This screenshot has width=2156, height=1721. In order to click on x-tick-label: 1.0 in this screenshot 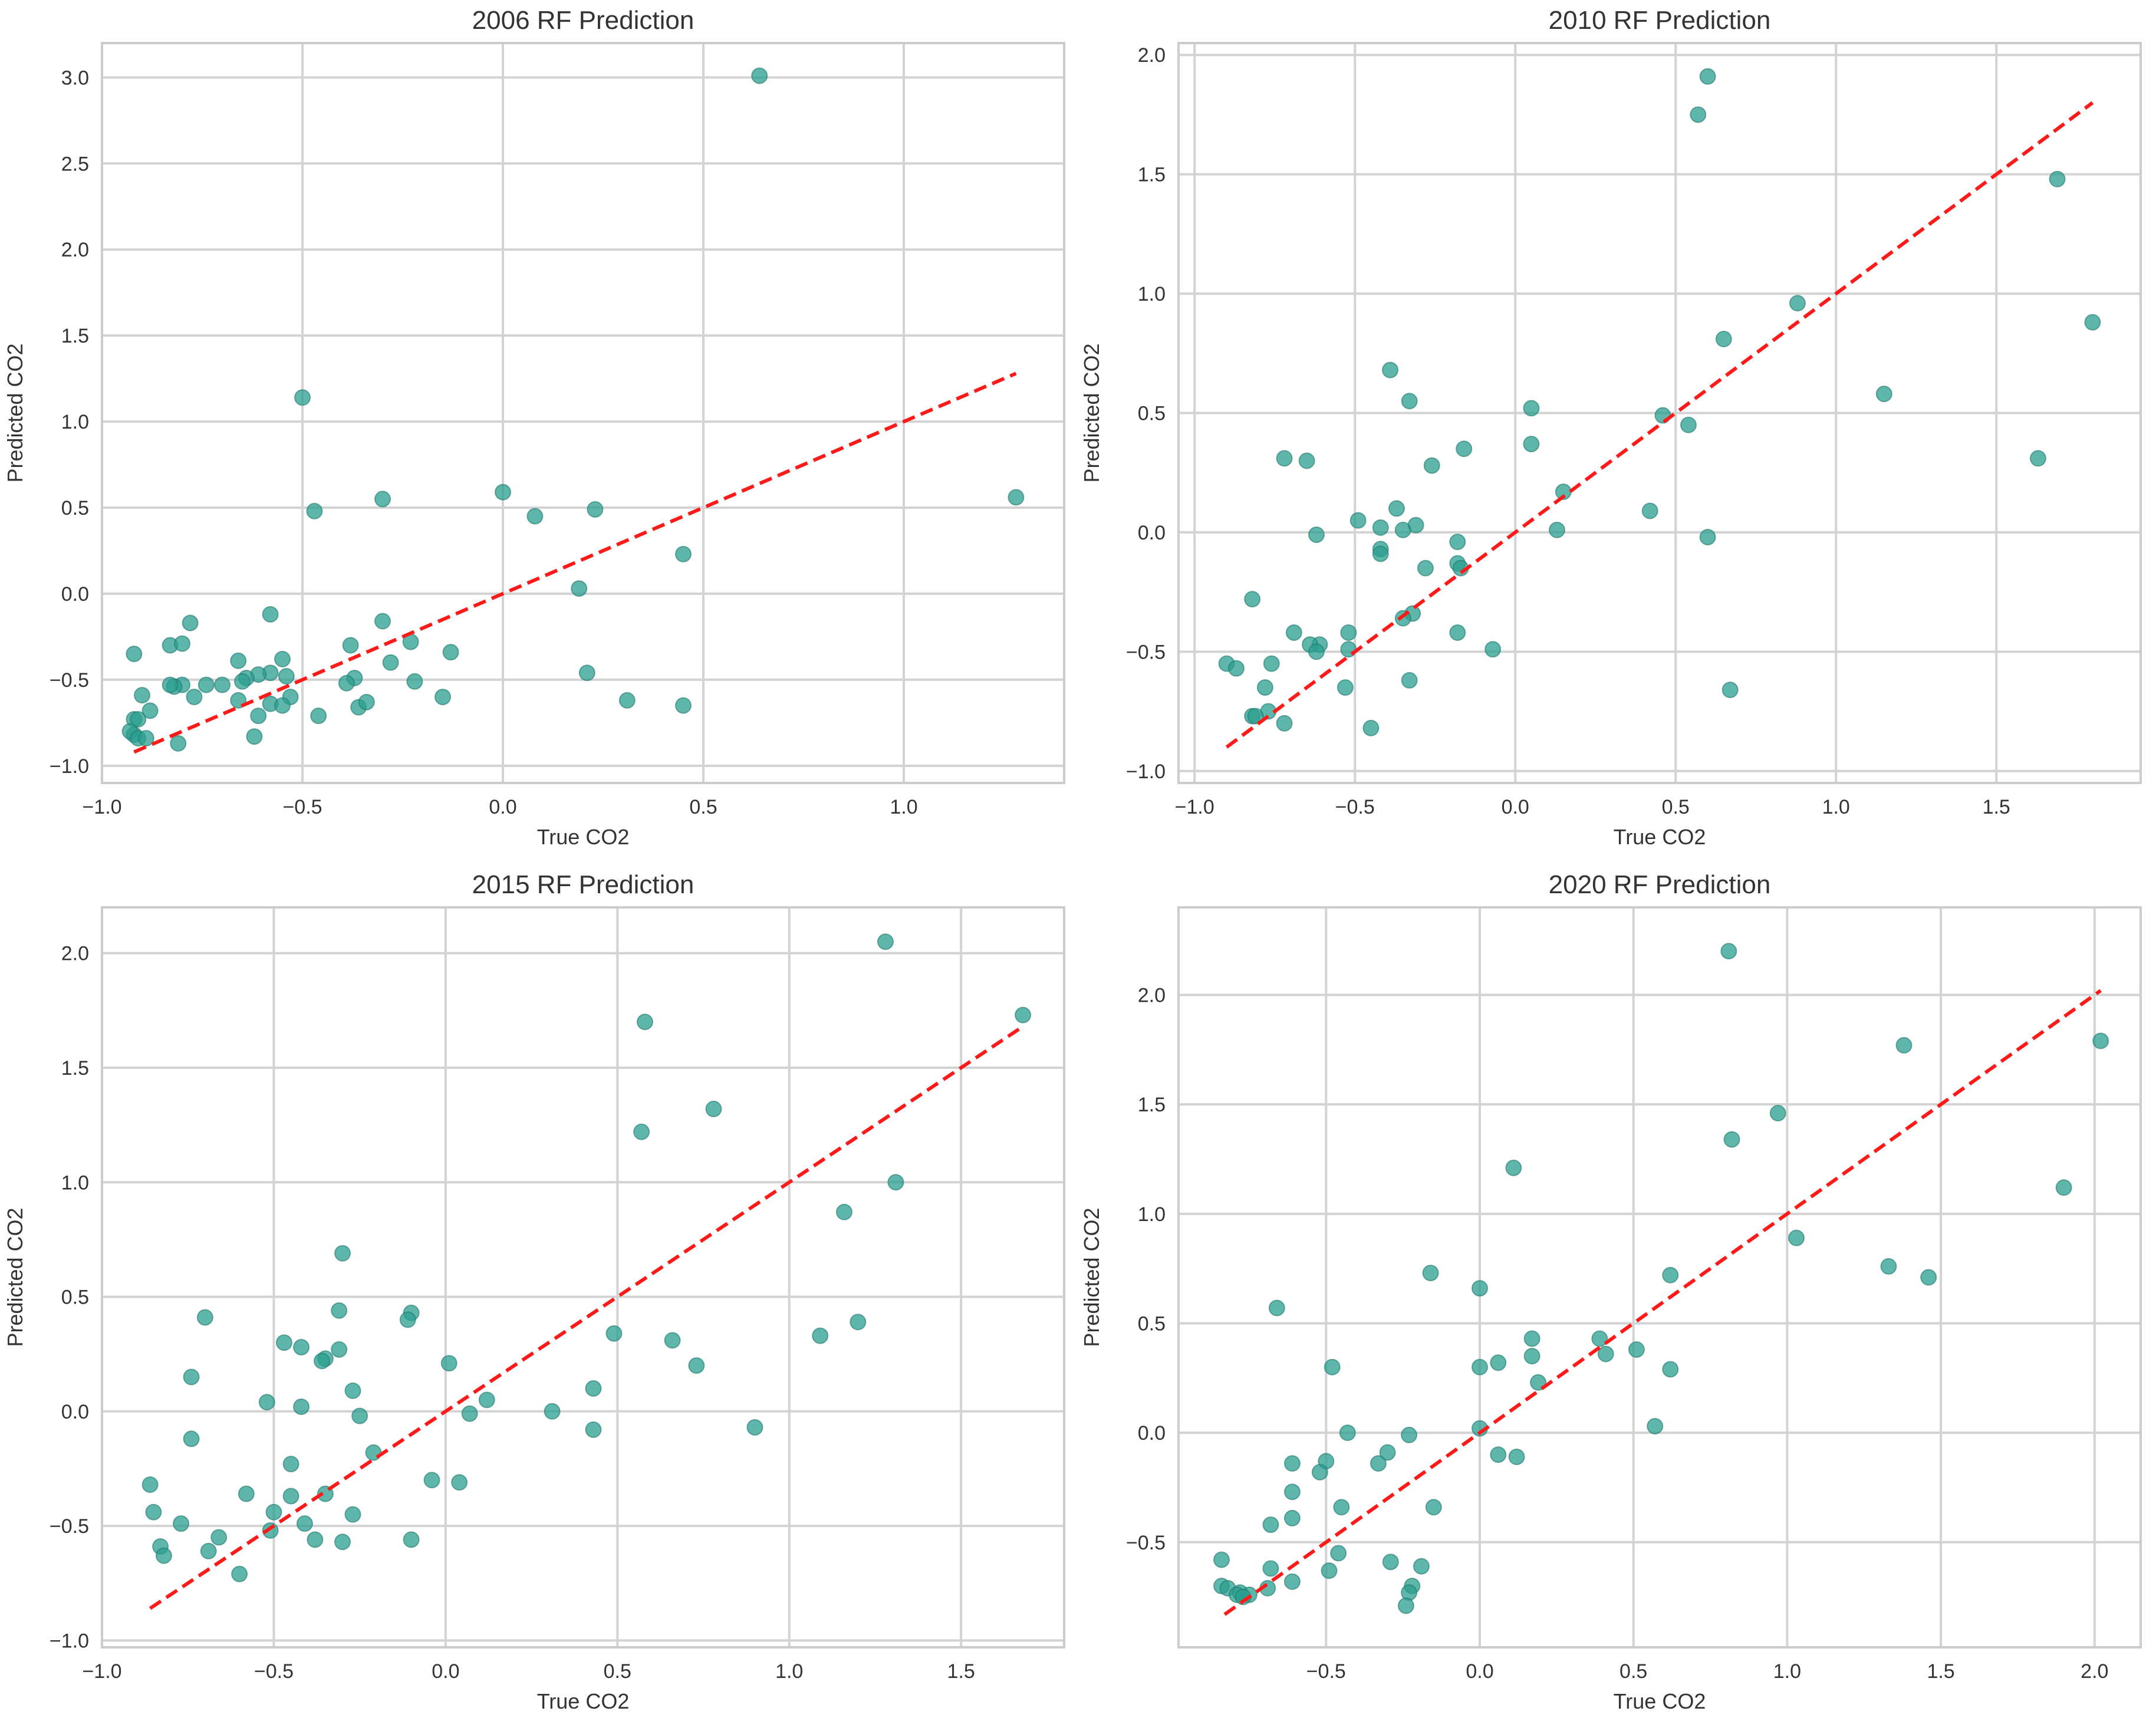, I will do `click(789, 1671)`.